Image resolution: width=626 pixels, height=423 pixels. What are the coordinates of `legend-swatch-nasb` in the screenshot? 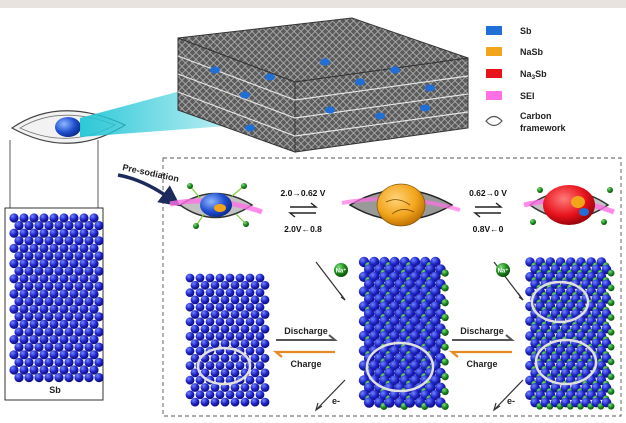 It's located at (494, 51).